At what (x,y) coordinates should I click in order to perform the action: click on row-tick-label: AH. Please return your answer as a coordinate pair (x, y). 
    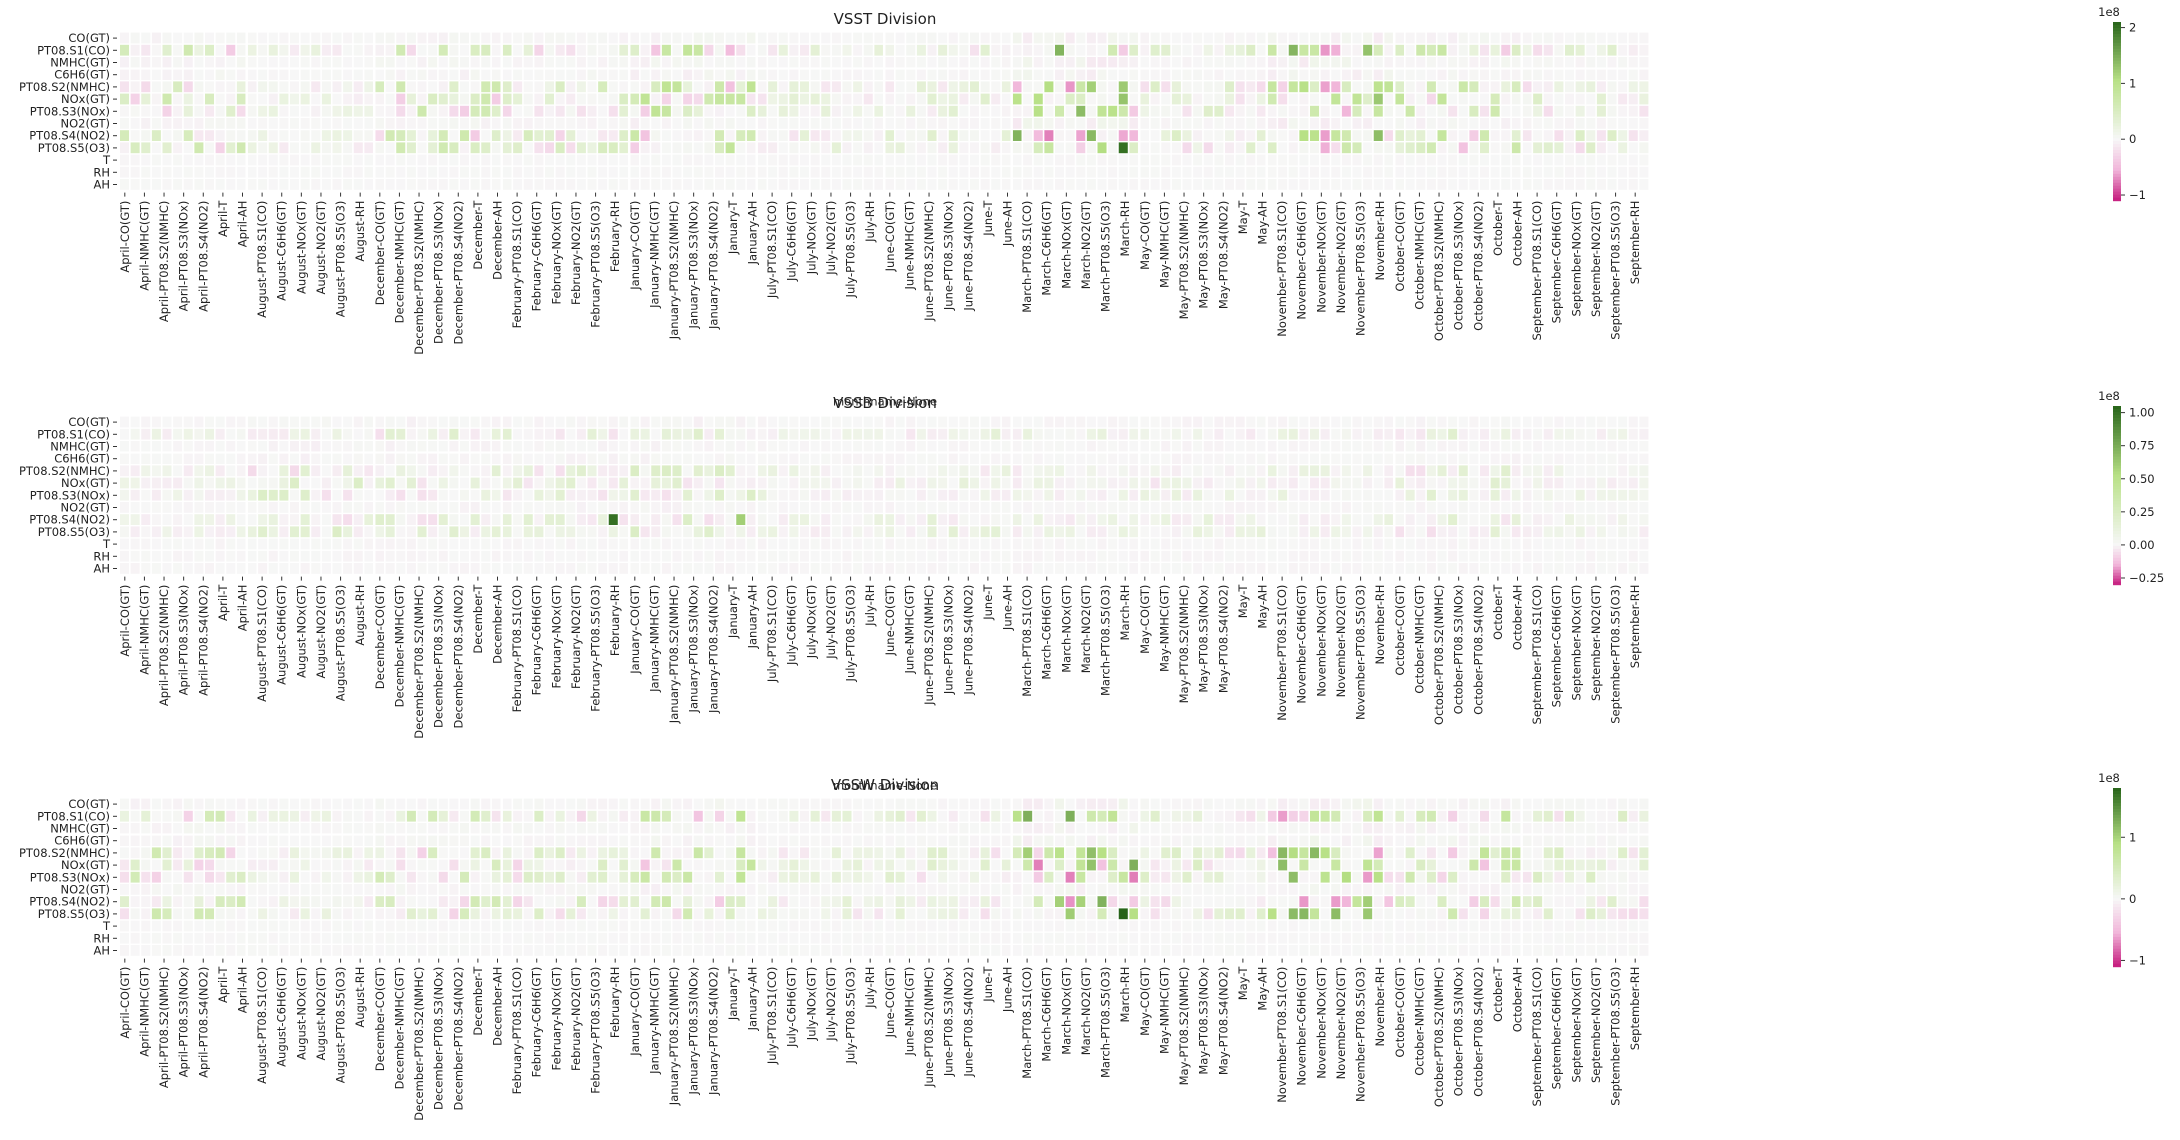
    Looking at the image, I should click on (101, 569).